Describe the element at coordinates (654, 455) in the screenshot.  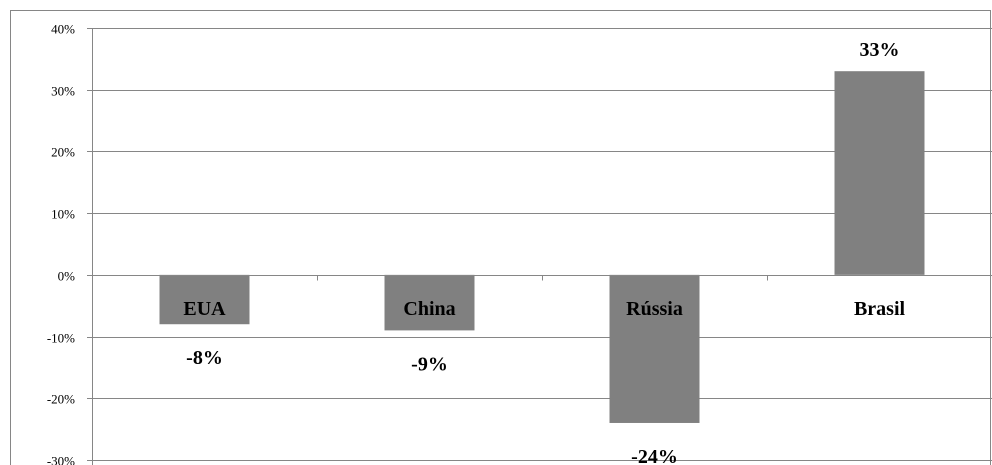
I see `data-label: -24%` at that location.